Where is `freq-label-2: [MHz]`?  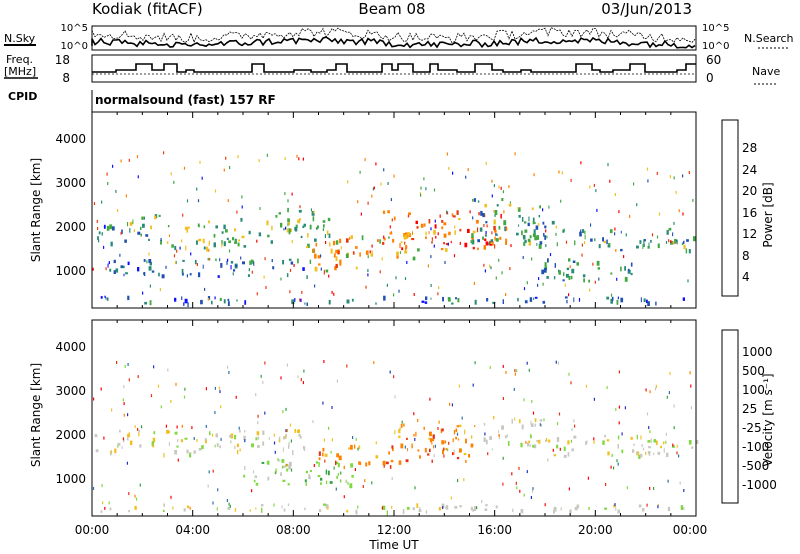 freq-label-2: [MHz] is located at coordinates (20, 71).